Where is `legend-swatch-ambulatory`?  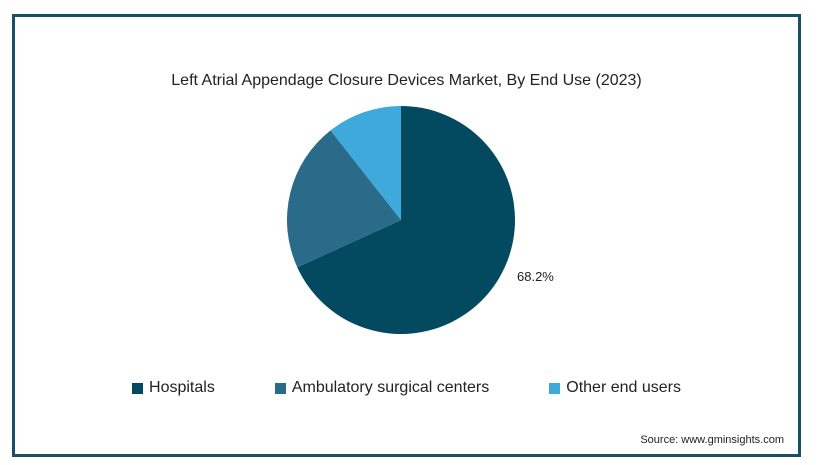
legend-swatch-ambulatory is located at coordinates (280, 388).